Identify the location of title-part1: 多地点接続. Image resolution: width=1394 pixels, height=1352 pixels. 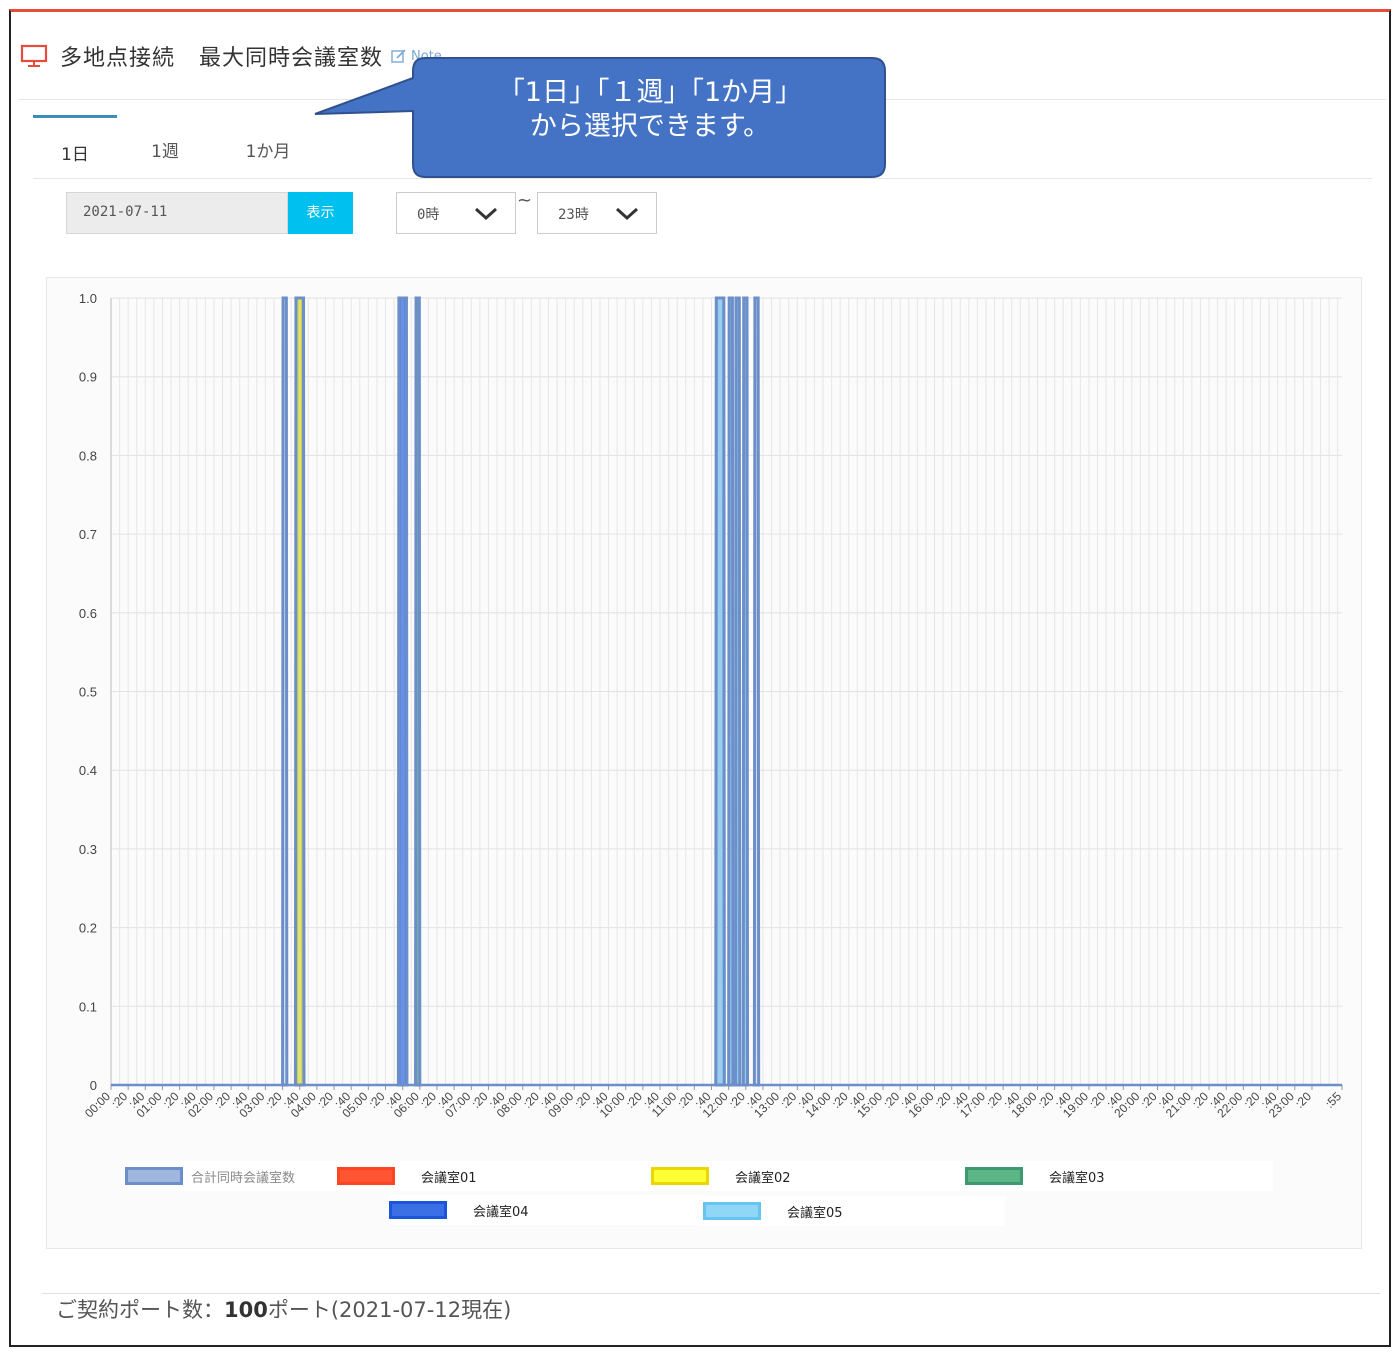
(118, 58).